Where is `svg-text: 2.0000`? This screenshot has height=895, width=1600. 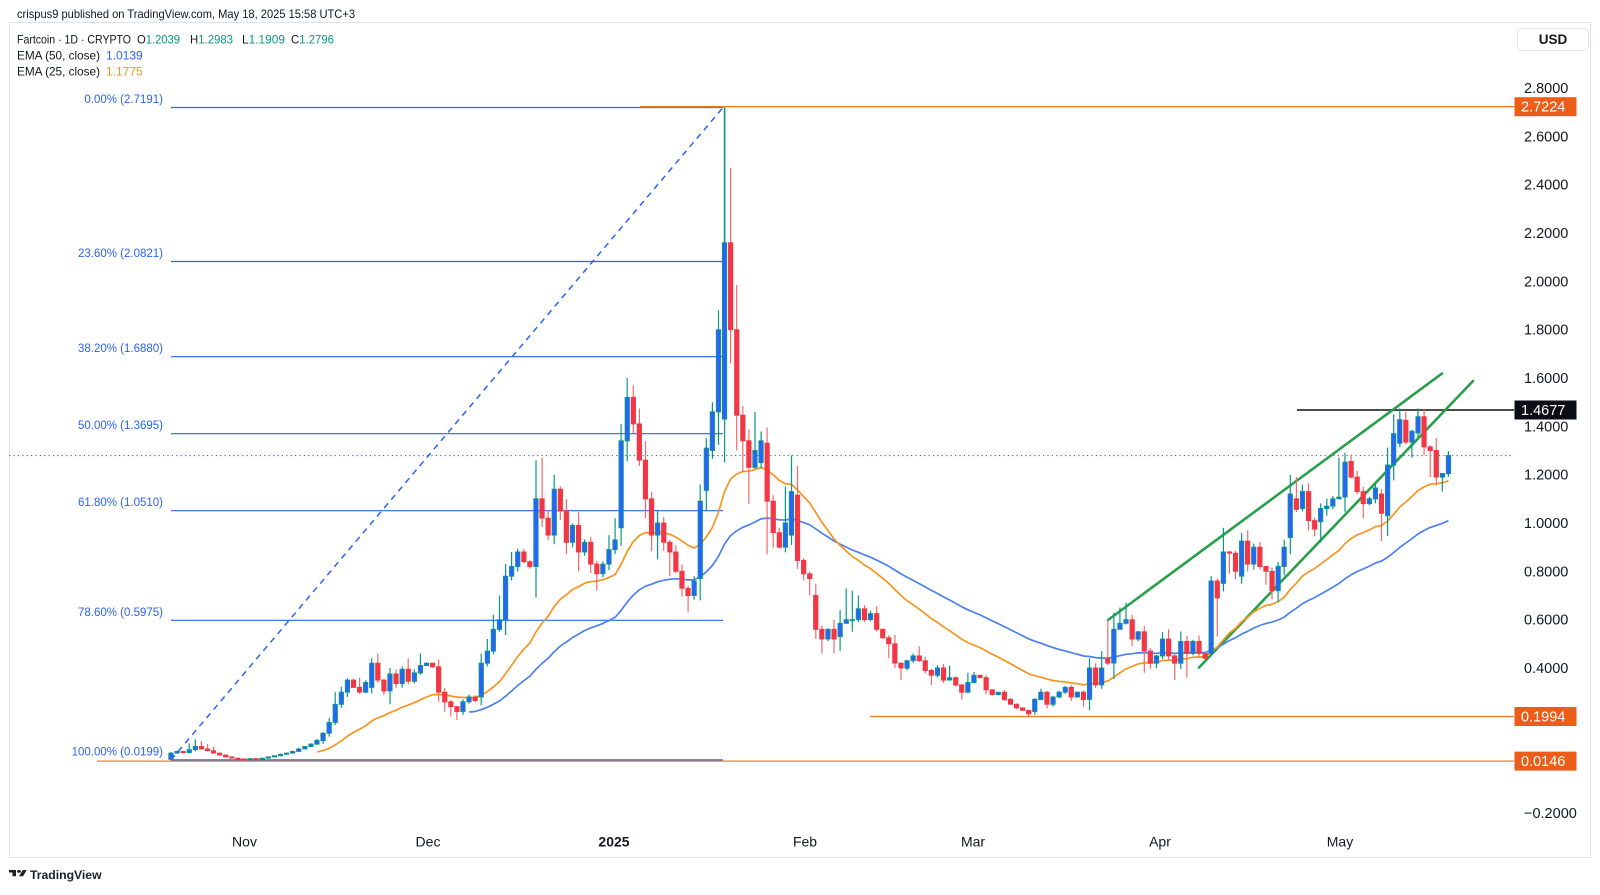 svg-text: 2.0000 is located at coordinates (1546, 282).